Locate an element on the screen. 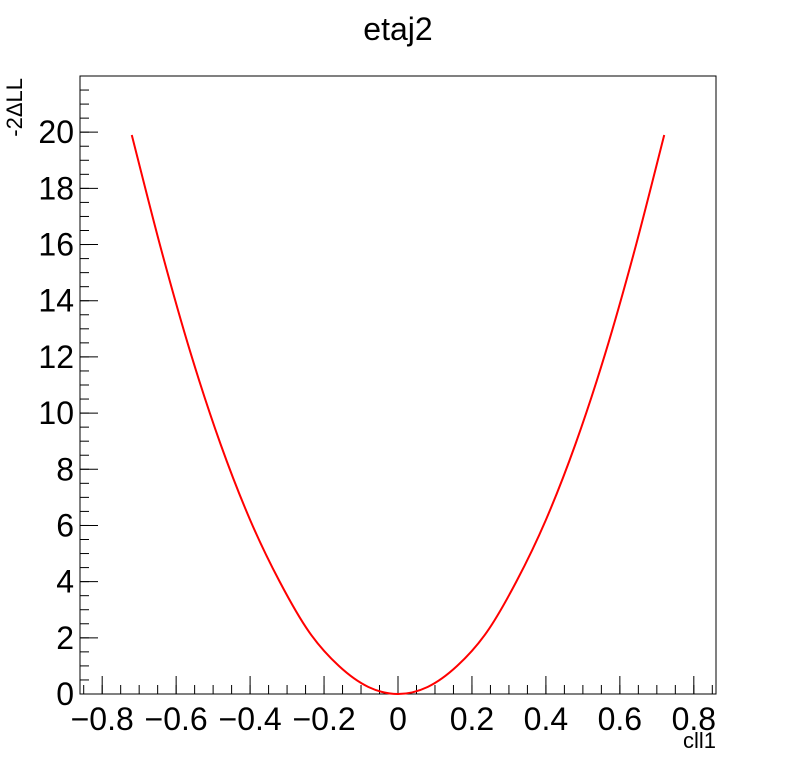 The width and height of the screenshot is (796, 772). y-axis: 0 2 4 6 8 10 12 14 16 18 20 is located at coordinates (68, 413).